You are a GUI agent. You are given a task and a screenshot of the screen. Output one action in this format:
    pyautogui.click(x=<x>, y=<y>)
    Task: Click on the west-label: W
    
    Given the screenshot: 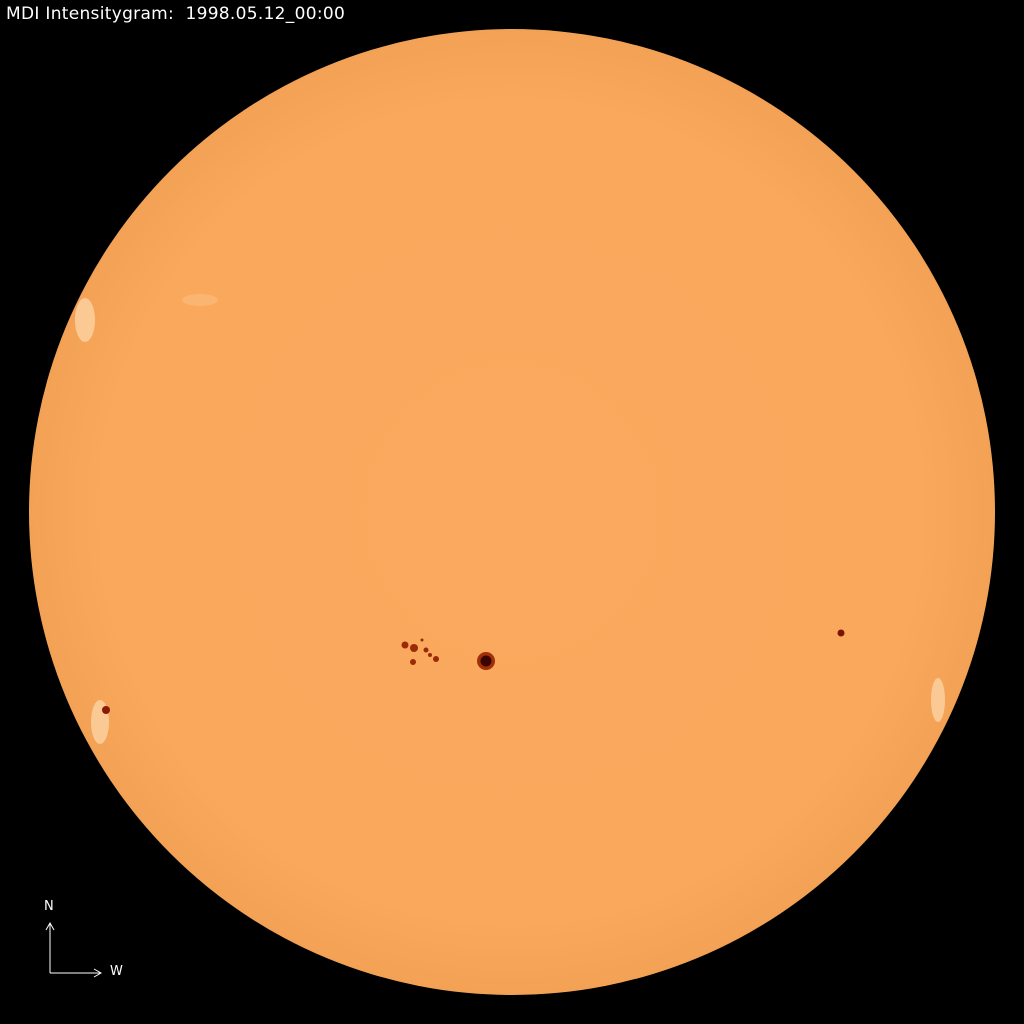 What is the action you would take?
    pyautogui.click(x=116, y=971)
    